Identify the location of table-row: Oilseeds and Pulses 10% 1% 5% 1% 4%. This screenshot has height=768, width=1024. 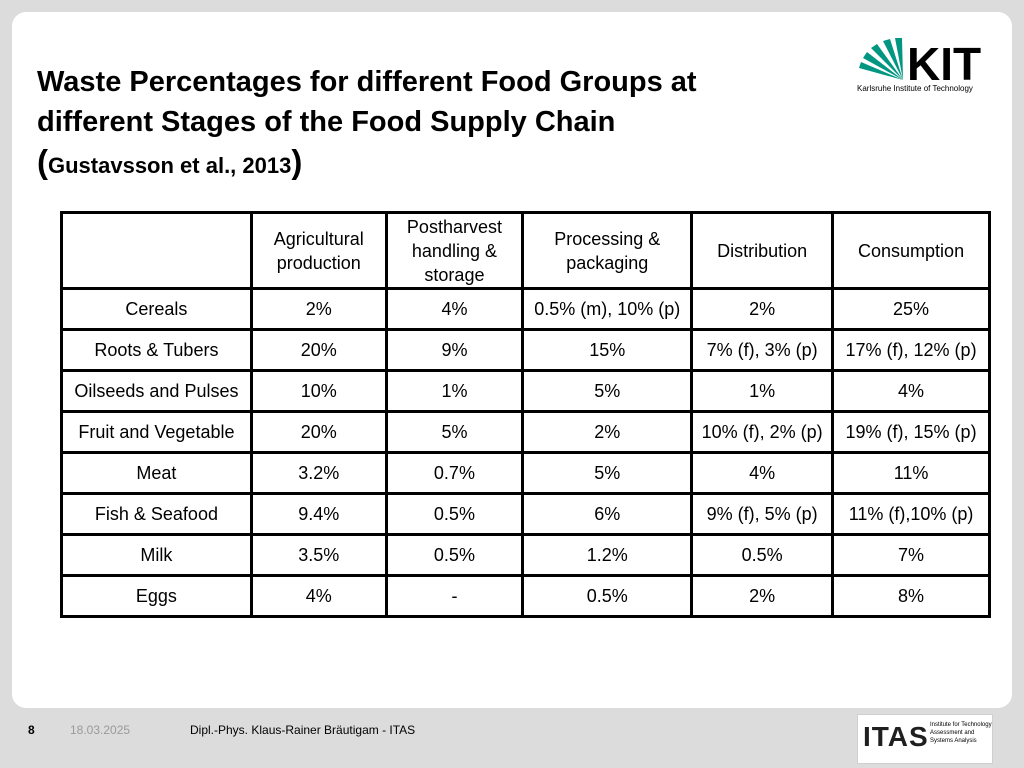
(525, 391).